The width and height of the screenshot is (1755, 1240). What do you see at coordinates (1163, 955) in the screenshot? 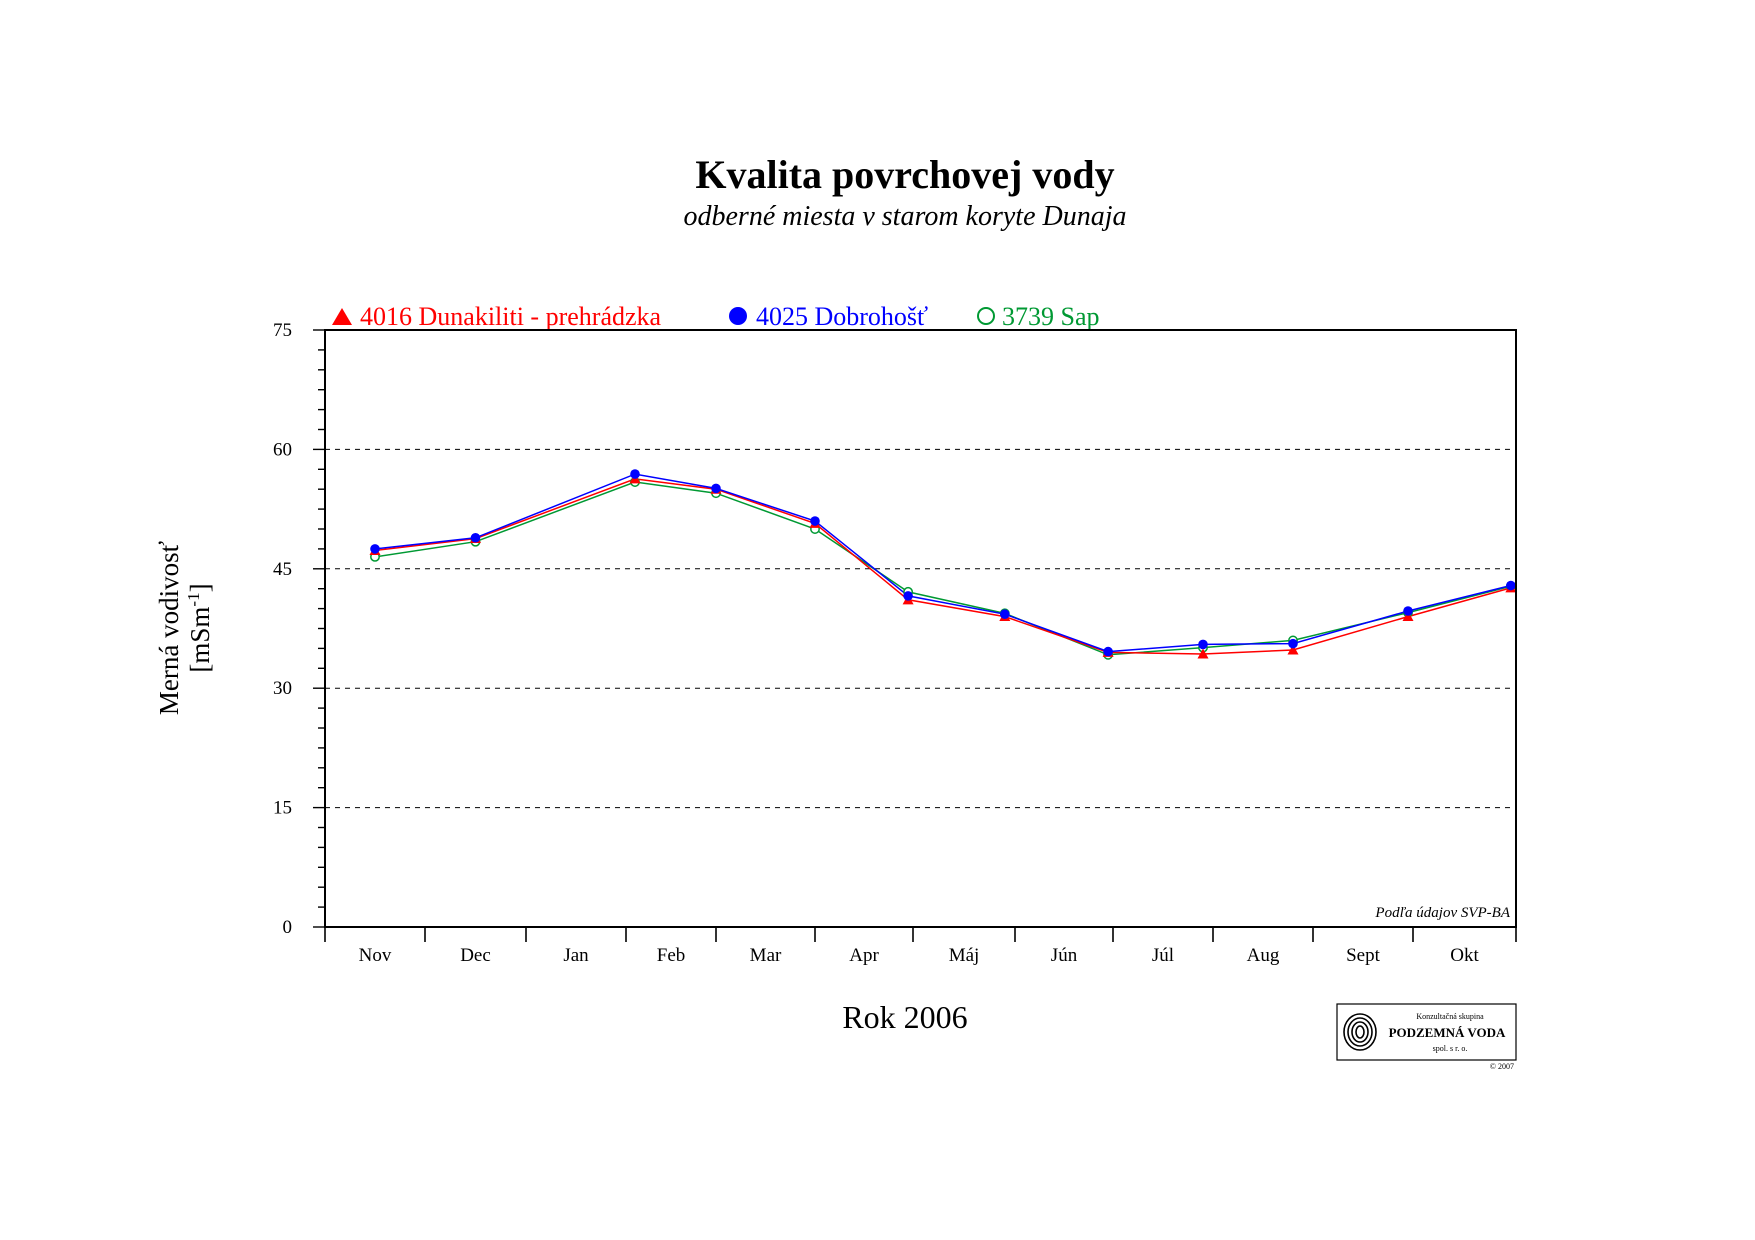
I see `x-tick-label: Júl` at bounding box center [1163, 955].